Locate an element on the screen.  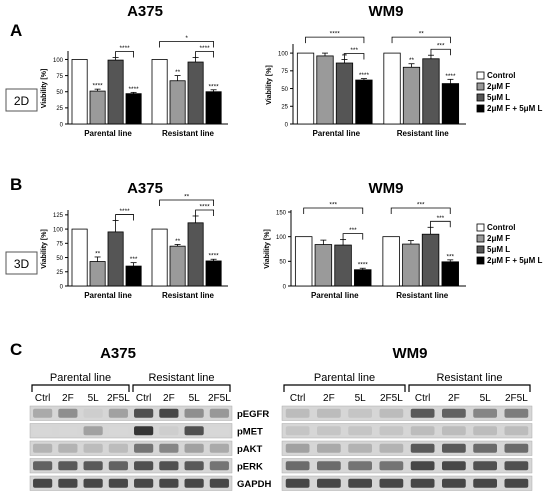
blot-title: A375 is located at coordinates (118, 353).